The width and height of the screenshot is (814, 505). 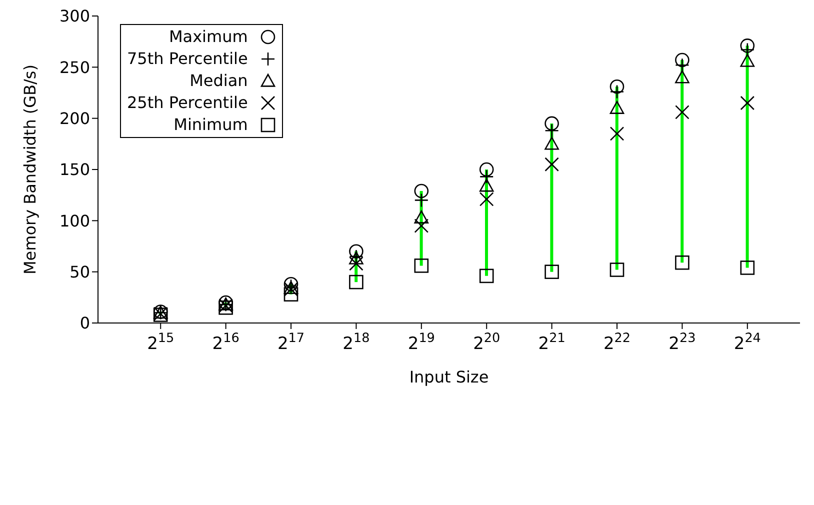 What do you see at coordinates (74, 16) in the screenshot?
I see `y-tick-label: 300` at bounding box center [74, 16].